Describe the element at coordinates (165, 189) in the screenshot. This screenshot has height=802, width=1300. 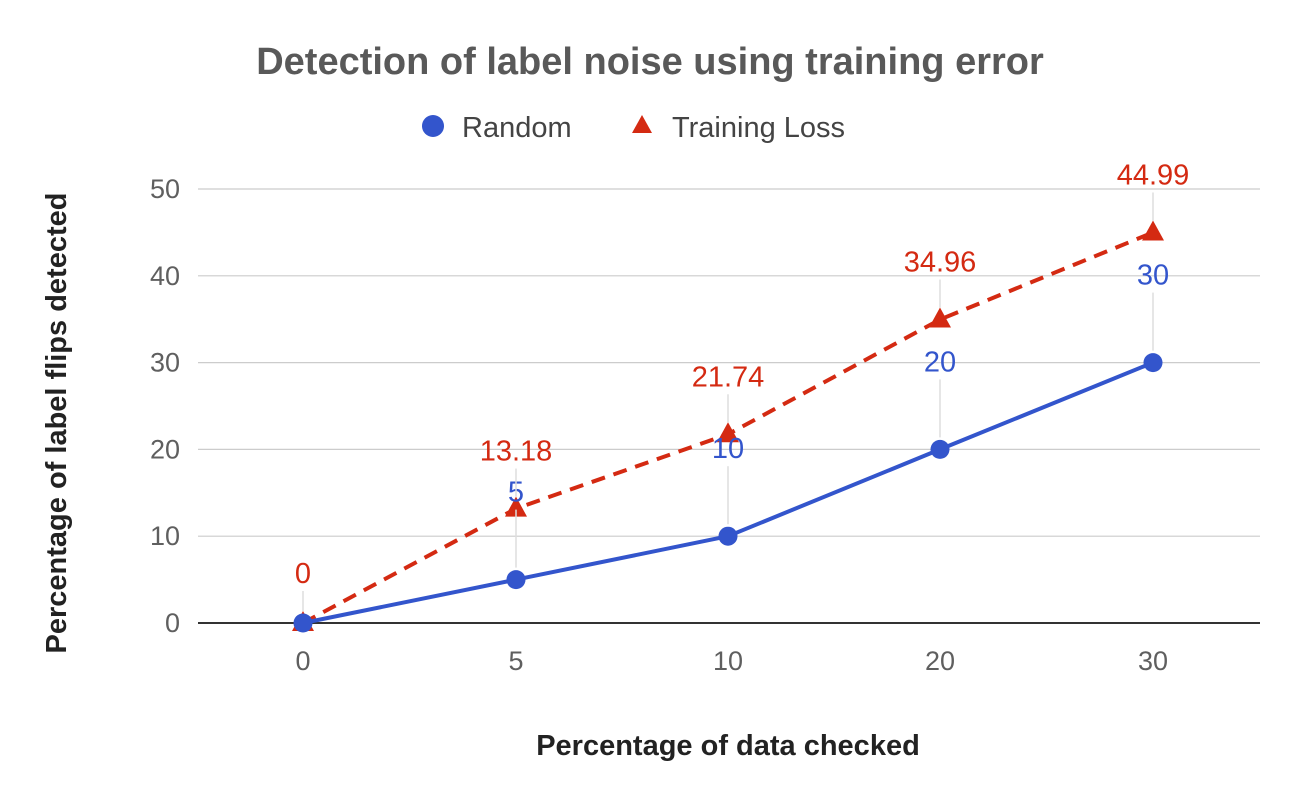
I see `y-tick-label: 50` at that location.